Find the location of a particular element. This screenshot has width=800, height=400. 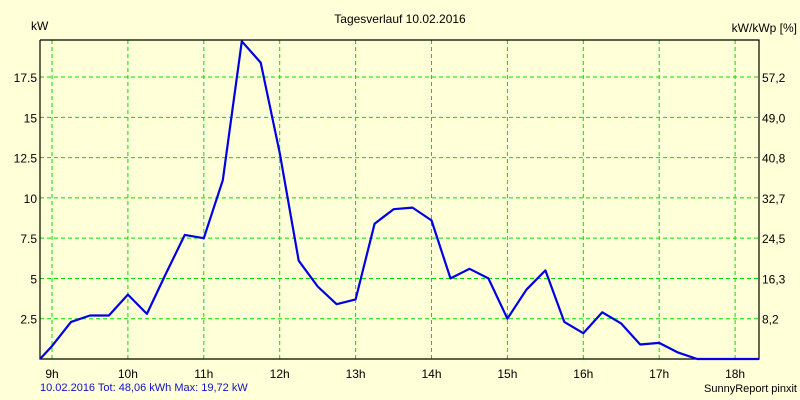

x-tick: 18h is located at coordinates (735, 374).